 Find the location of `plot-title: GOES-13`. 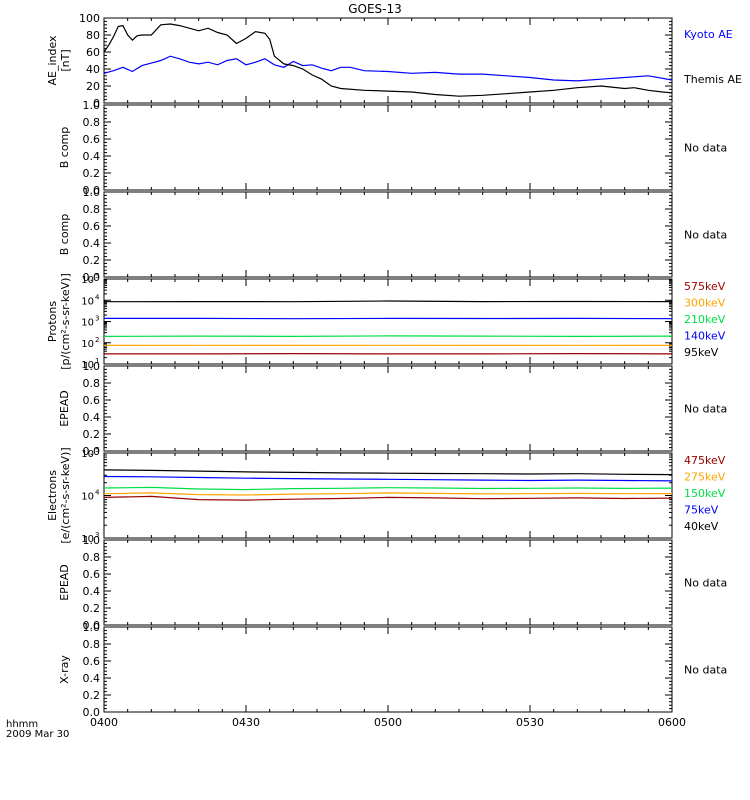

plot-title: GOES-13 is located at coordinates (375, 9).